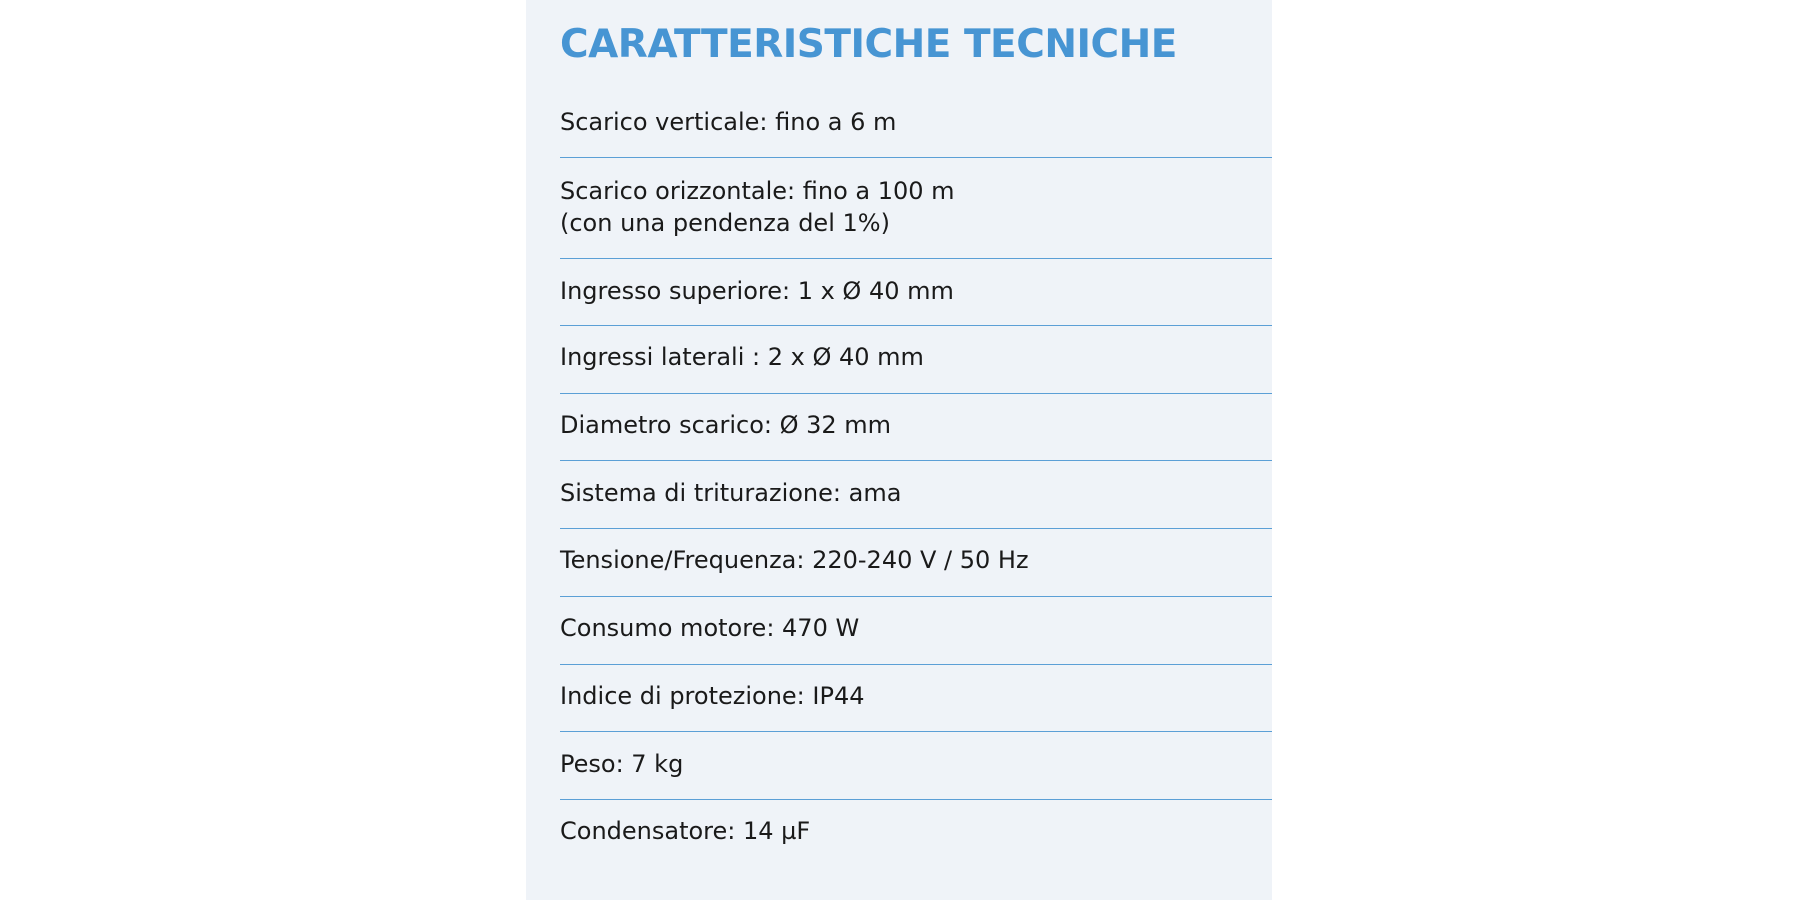 The height and width of the screenshot is (900, 1800). What do you see at coordinates (622, 764) in the screenshot?
I see `spec-row: Peso: 7 kg` at bounding box center [622, 764].